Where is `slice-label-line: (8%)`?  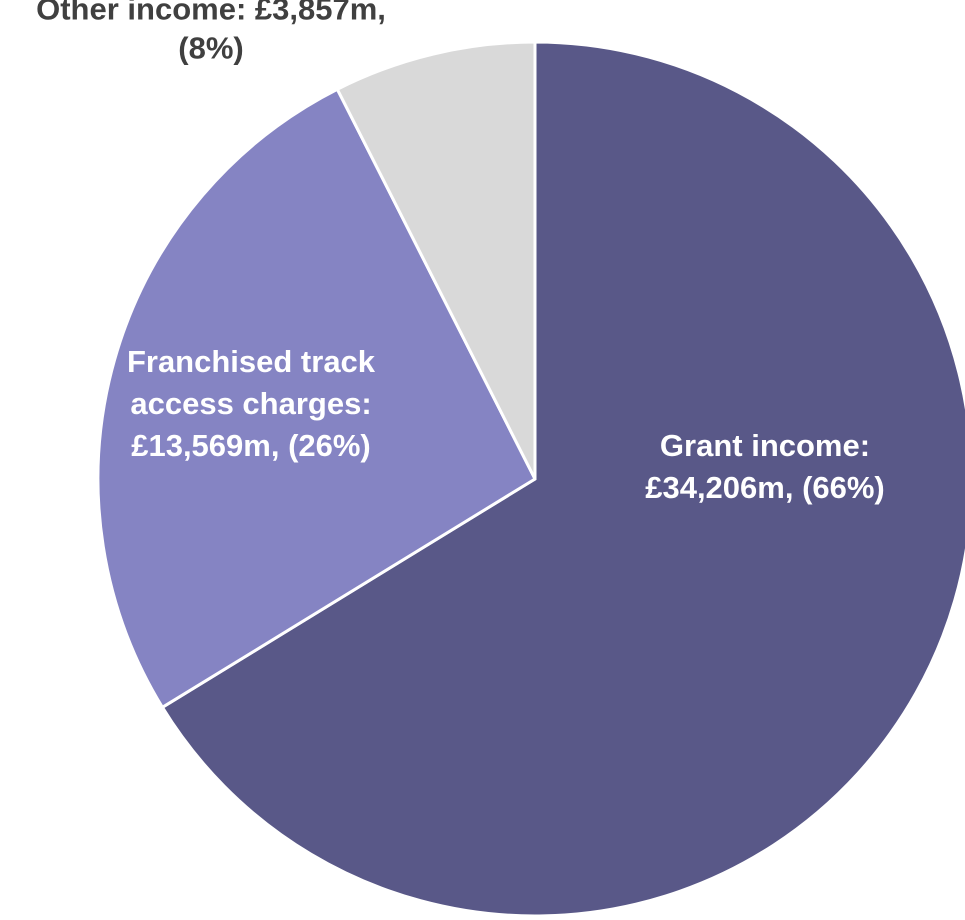 slice-label-line: (8%) is located at coordinates (210, 48).